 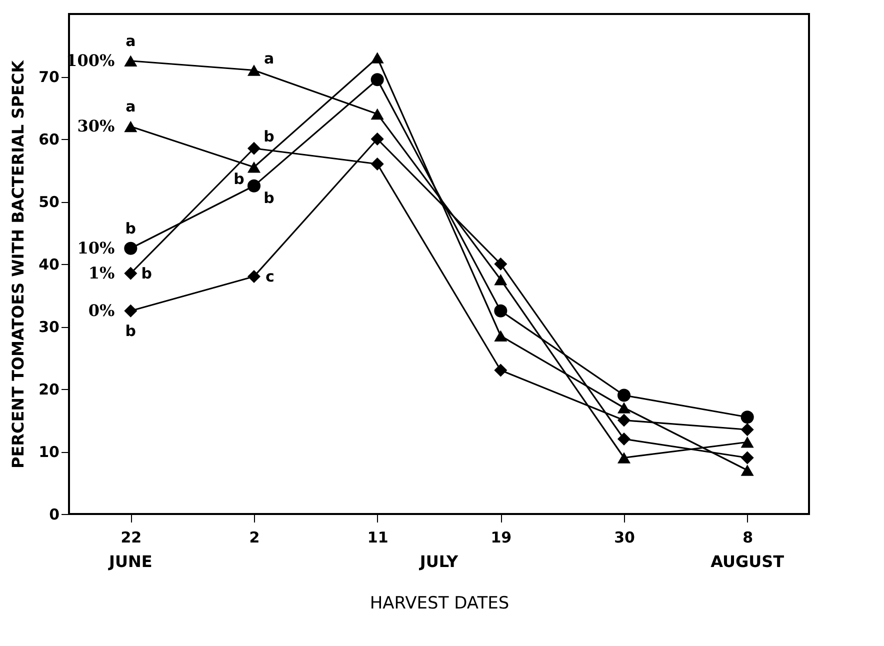 I want to click on y-tick-label: 20, so click(x=49, y=389).